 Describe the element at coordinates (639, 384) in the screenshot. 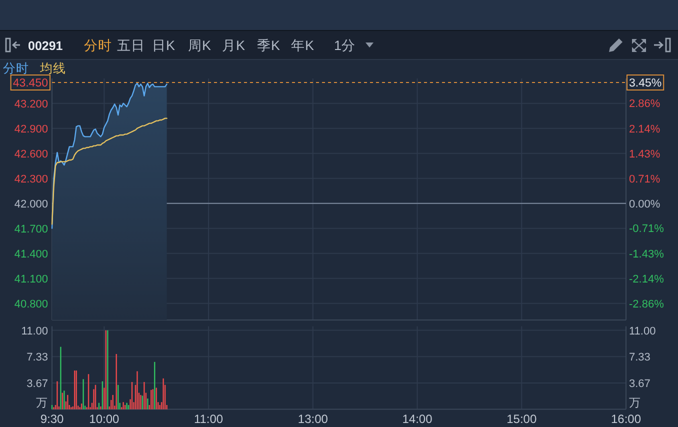

I see `y2-tick-label: 3.67` at that location.